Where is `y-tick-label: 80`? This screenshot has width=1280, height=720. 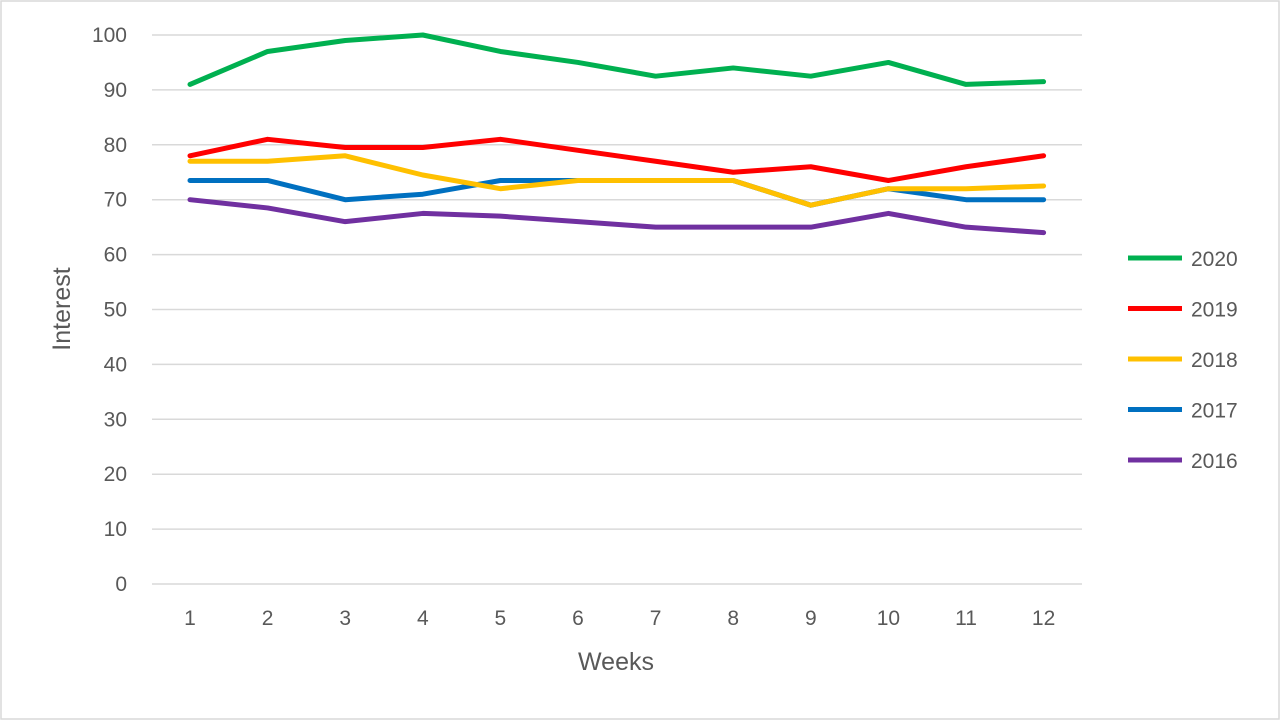
y-tick-label: 80 is located at coordinates (115, 145).